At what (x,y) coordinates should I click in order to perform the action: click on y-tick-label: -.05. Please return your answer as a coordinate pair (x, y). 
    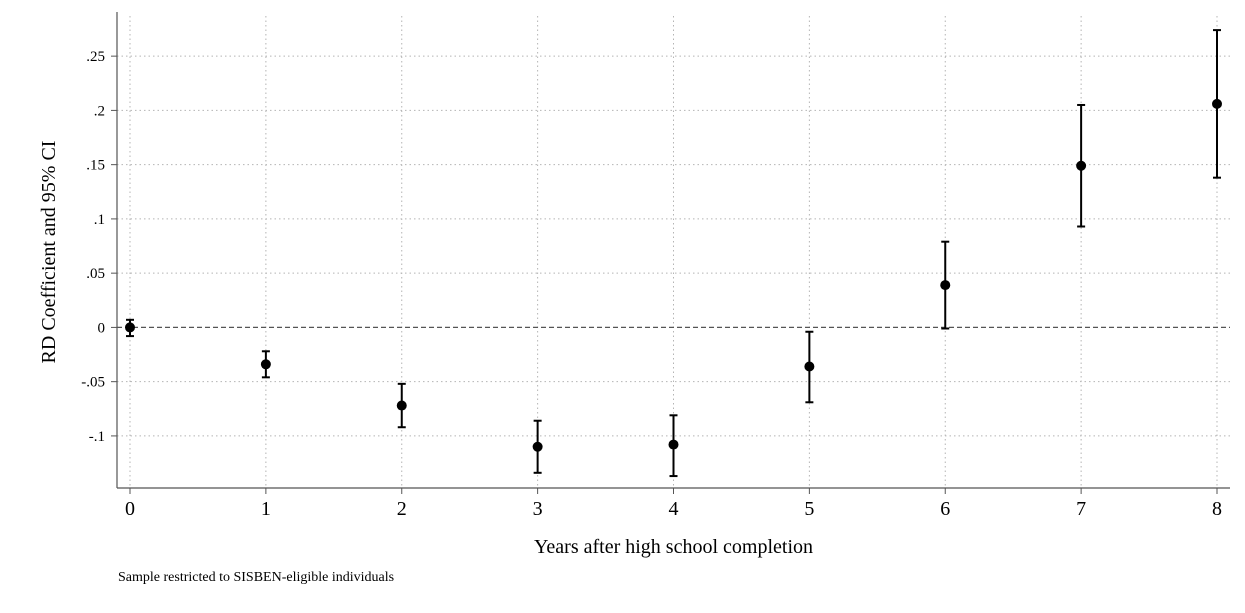
    Looking at the image, I should click on (93, 383).